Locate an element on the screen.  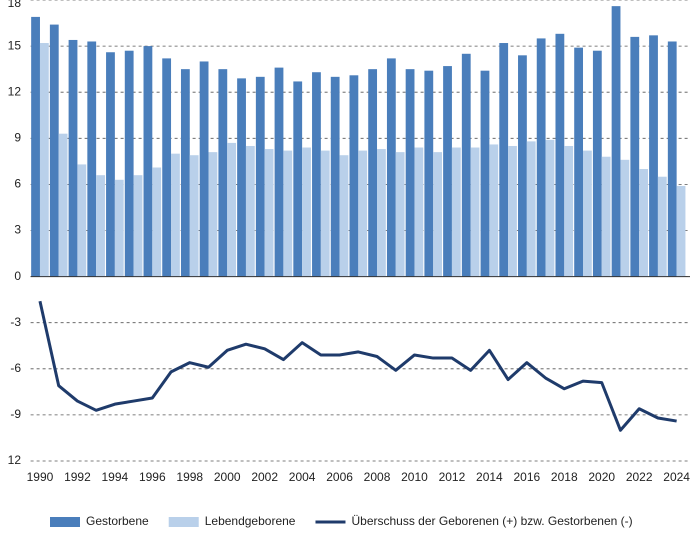
x-tick-label: 2024 is located at coordinates (676, 477).